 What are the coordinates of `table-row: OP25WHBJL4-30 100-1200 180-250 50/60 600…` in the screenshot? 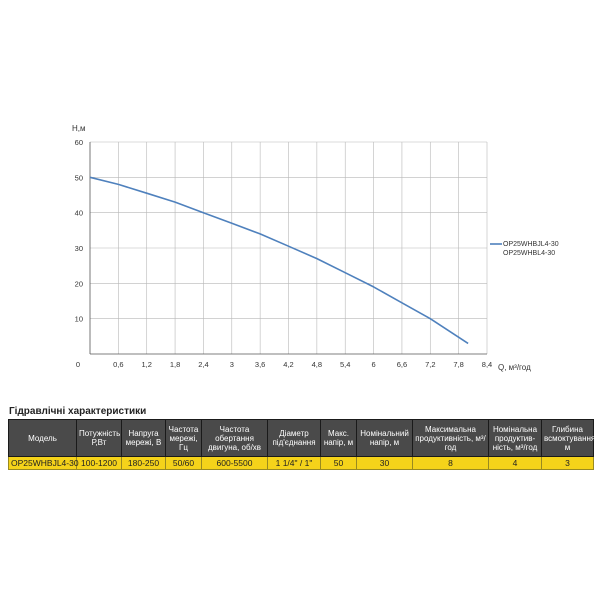 It's located at (301, 463).